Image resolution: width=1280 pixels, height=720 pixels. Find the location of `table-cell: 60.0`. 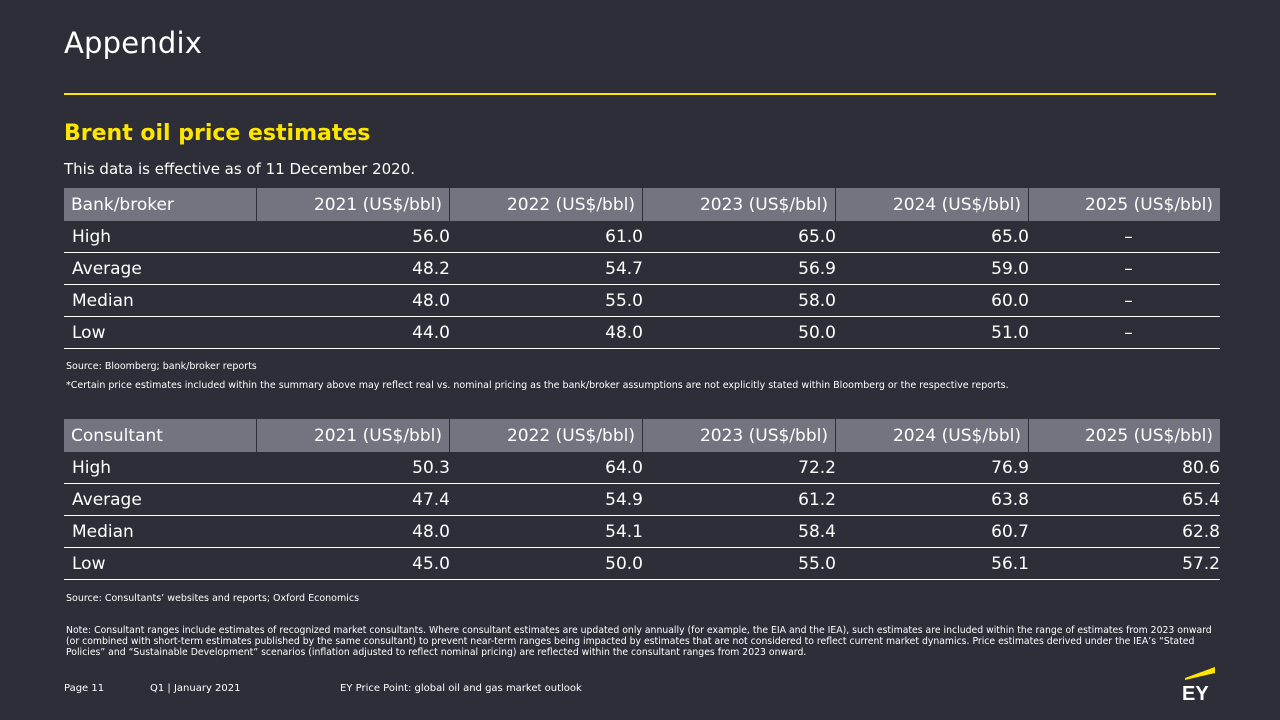

table-cell: 60.0 is located at coordinates (932, 301).